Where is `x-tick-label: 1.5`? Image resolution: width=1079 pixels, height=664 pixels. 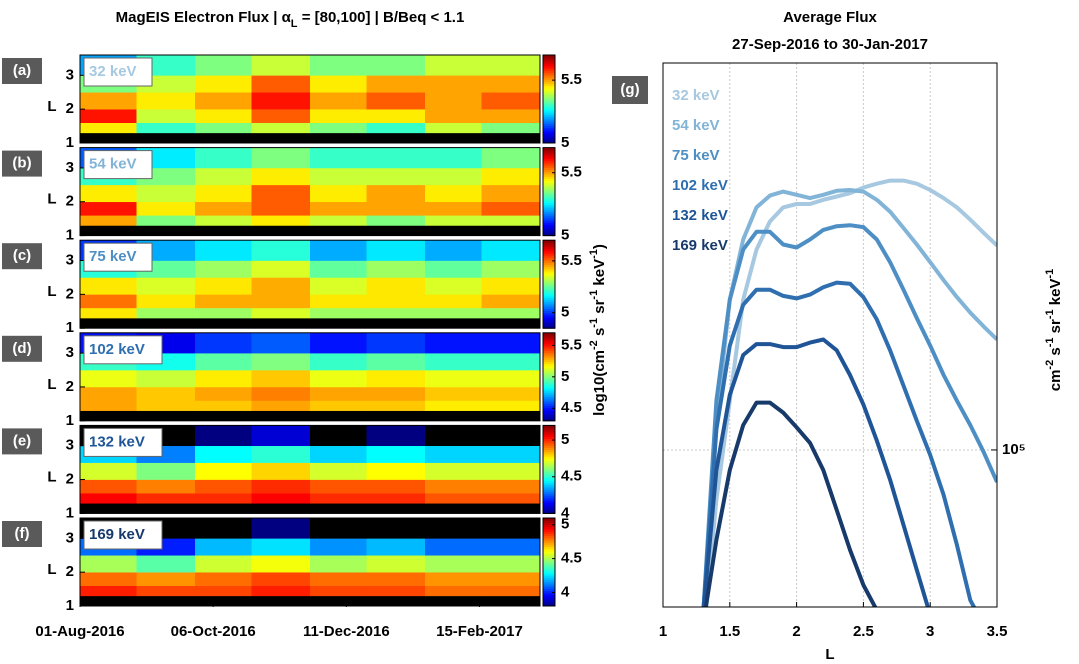 x-tick-label: 1.5 is located at coordinates (729, 631).